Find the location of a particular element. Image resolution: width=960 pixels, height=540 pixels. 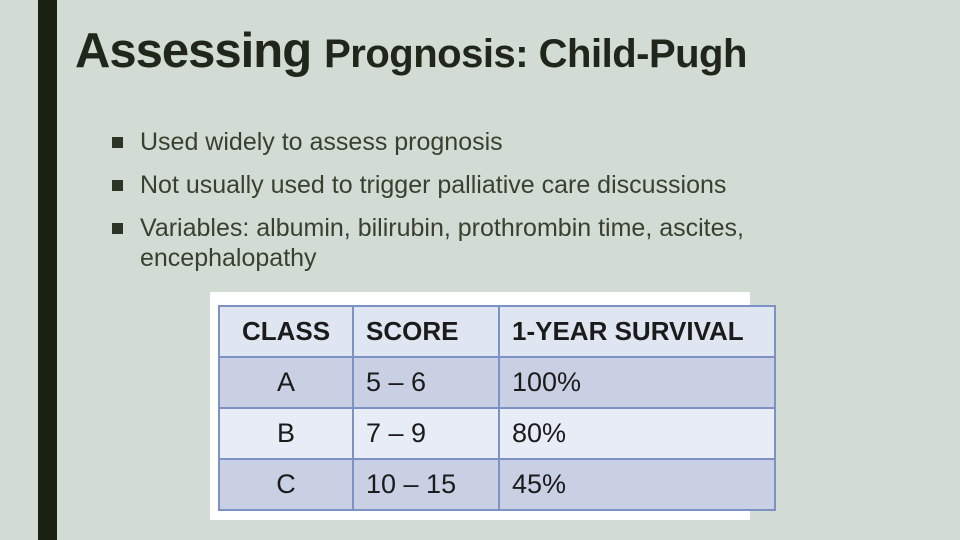

header-cell-class: CLASS is located at coordinates (286, 331).